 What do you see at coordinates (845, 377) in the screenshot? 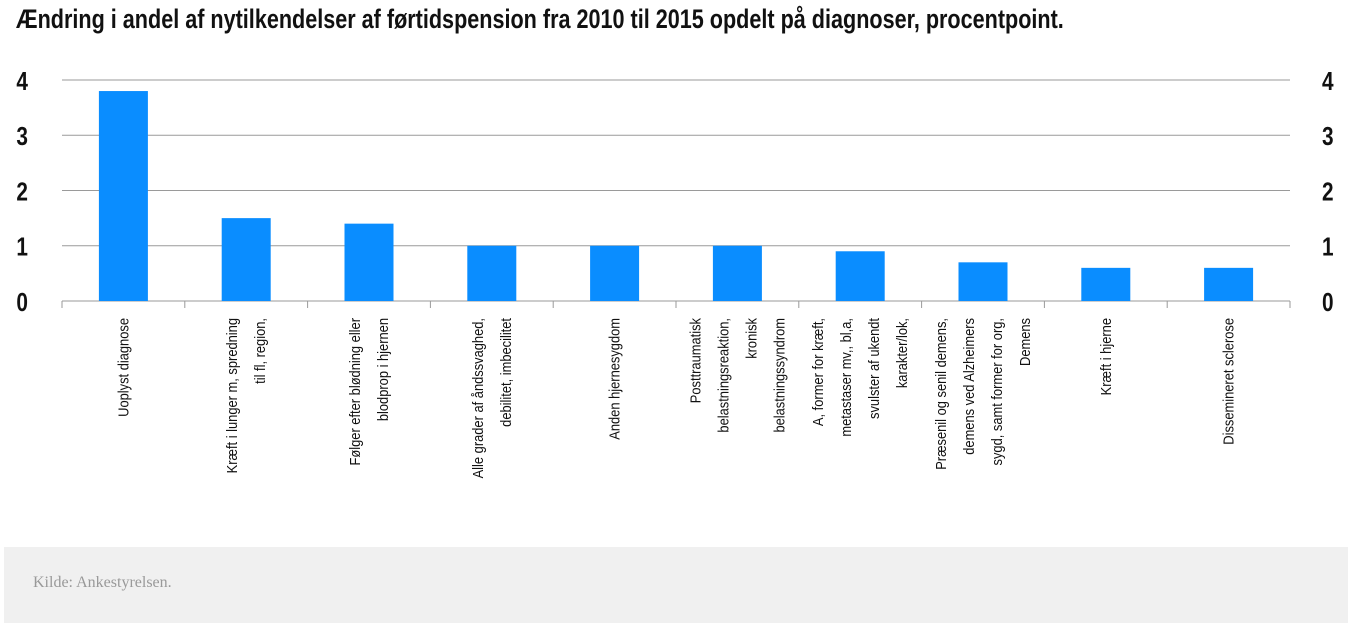
I see `x-category-label: metastaser mv,, bl,a,` at bounding box center [845, 377].